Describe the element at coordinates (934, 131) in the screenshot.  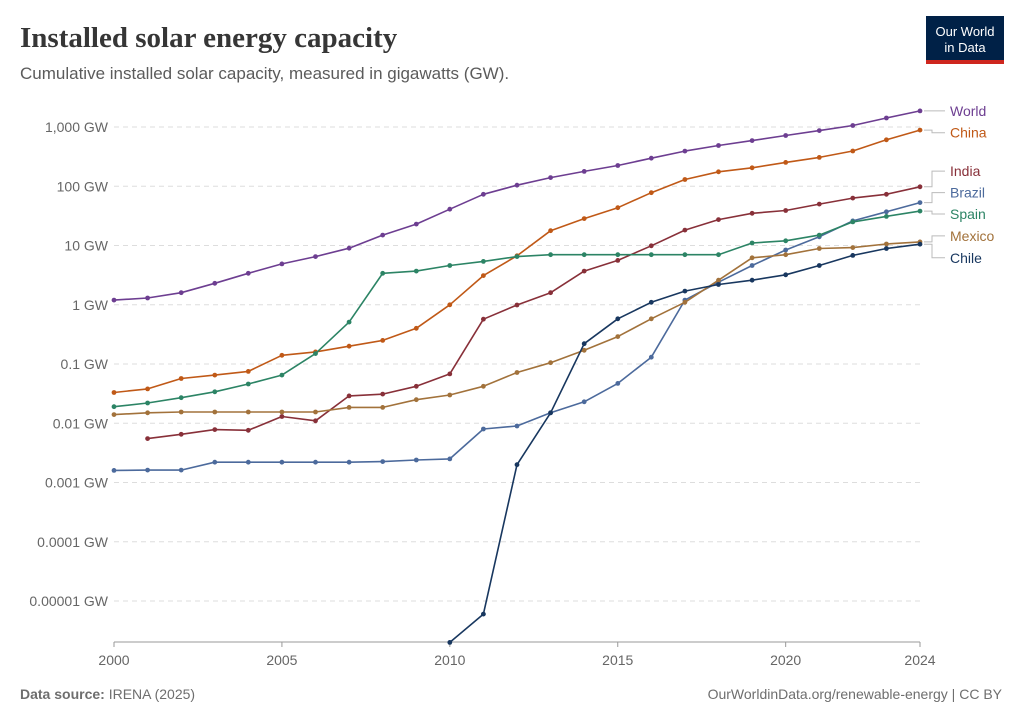
I see `label-connector-china` at that location.